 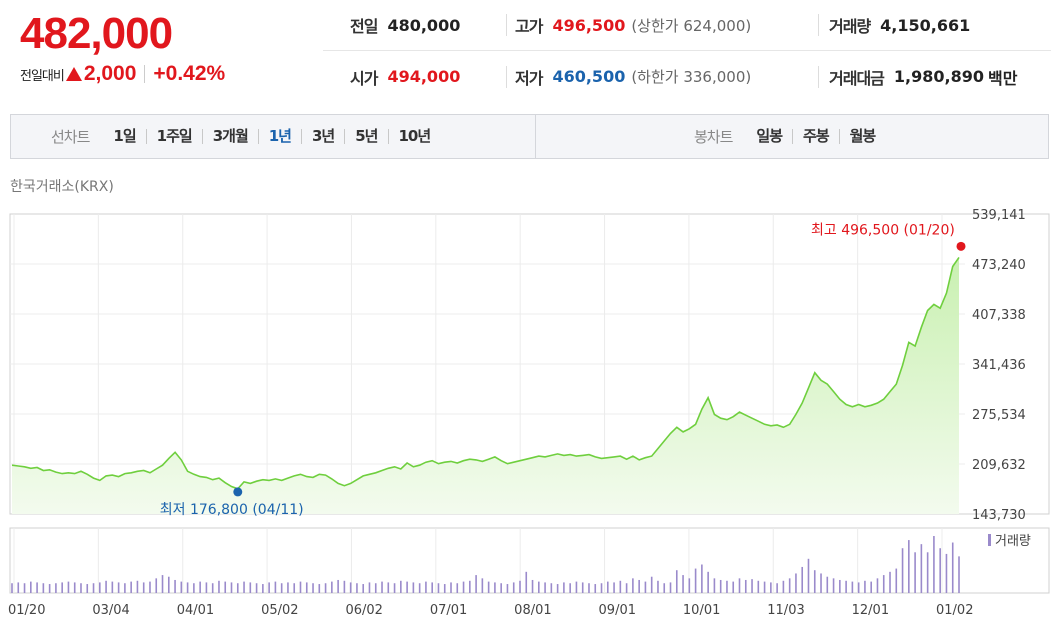 I want to click on candle-monthly: 월봉, so click(x=862, y=136).